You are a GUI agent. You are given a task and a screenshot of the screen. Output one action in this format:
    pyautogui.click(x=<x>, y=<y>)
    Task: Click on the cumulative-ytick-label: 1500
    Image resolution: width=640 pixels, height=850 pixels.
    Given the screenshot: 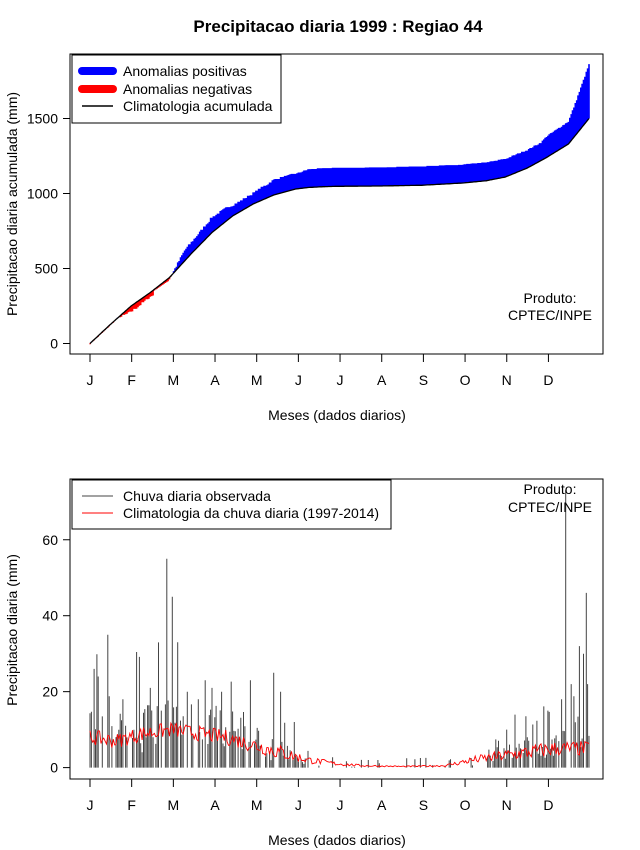 What is the action you would take?
    pyautogui.click(x=42, y=119)
    